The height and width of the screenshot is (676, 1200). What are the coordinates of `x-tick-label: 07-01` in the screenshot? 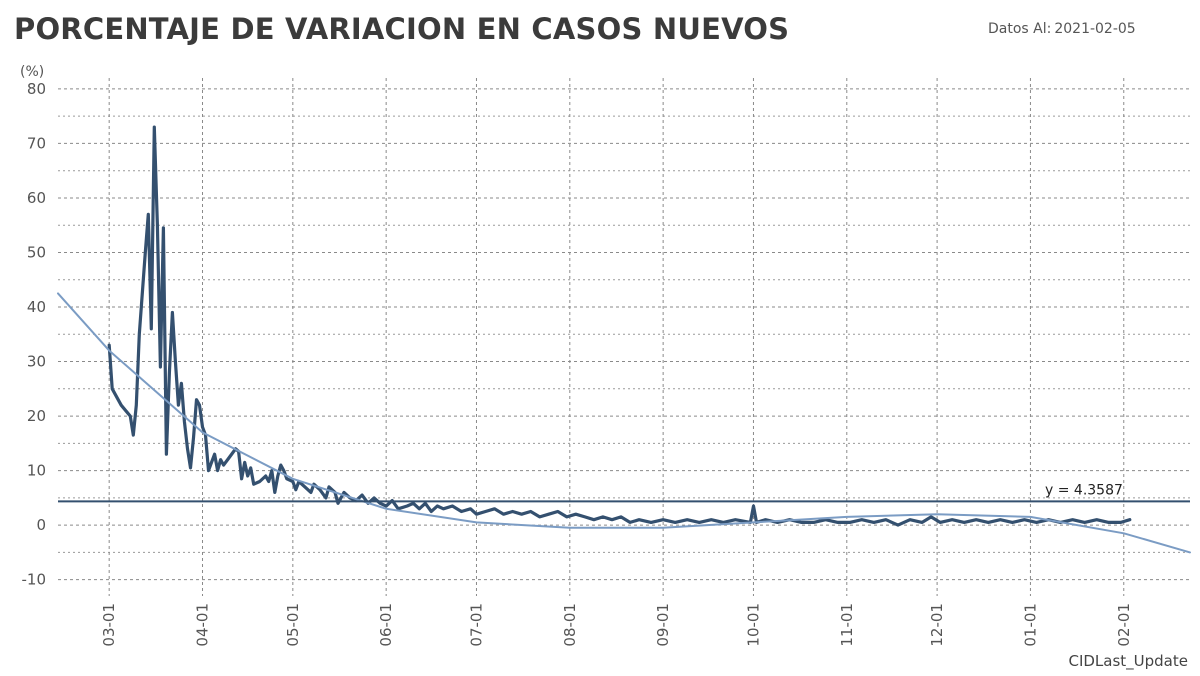 It's located at (476, 625).